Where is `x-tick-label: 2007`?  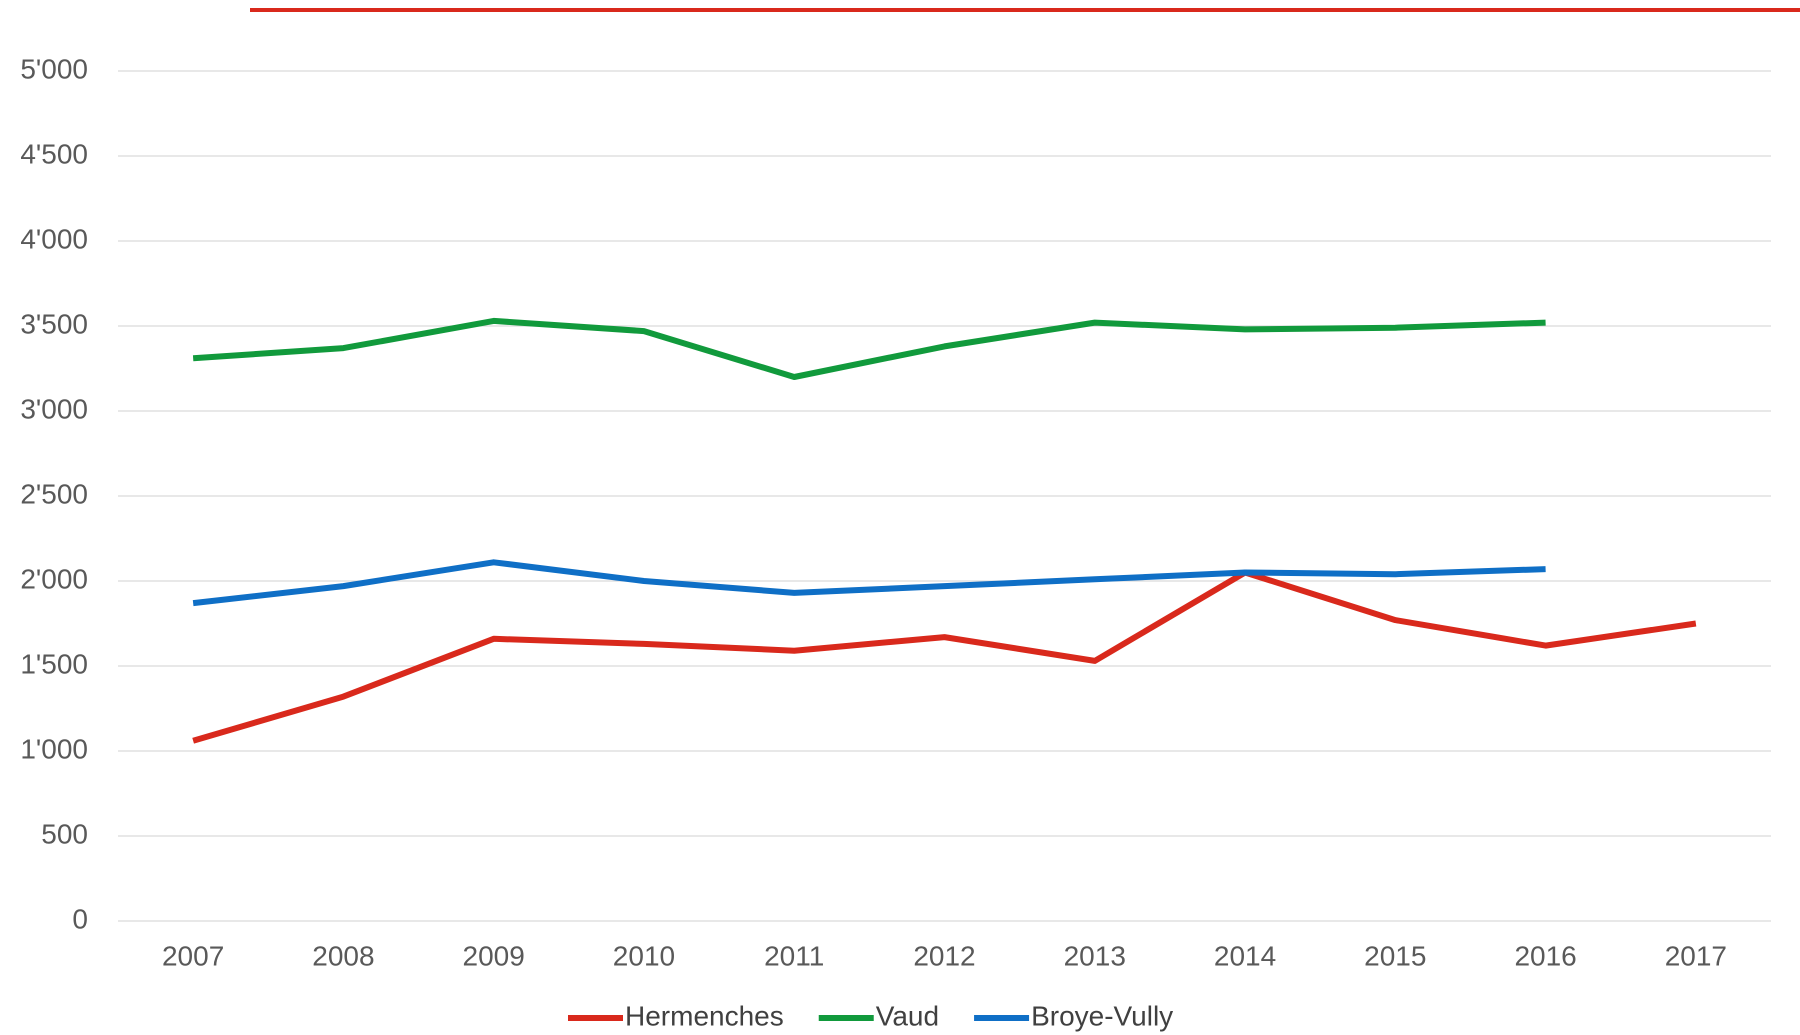 x-tick-label: 2007 is located at coordinates (193, 955).